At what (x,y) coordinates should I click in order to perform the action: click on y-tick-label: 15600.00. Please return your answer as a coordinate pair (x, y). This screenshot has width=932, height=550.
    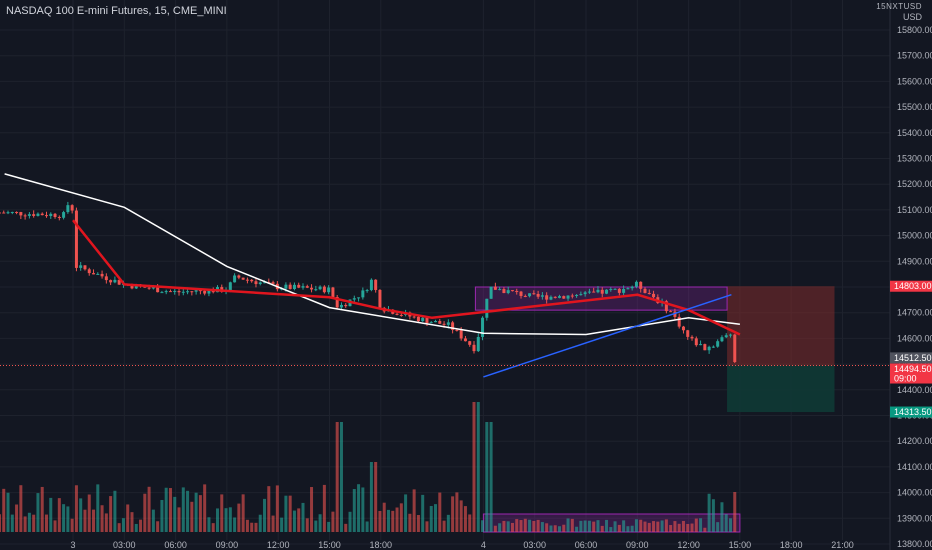
    Looking at the image, I should click on (914, 81).